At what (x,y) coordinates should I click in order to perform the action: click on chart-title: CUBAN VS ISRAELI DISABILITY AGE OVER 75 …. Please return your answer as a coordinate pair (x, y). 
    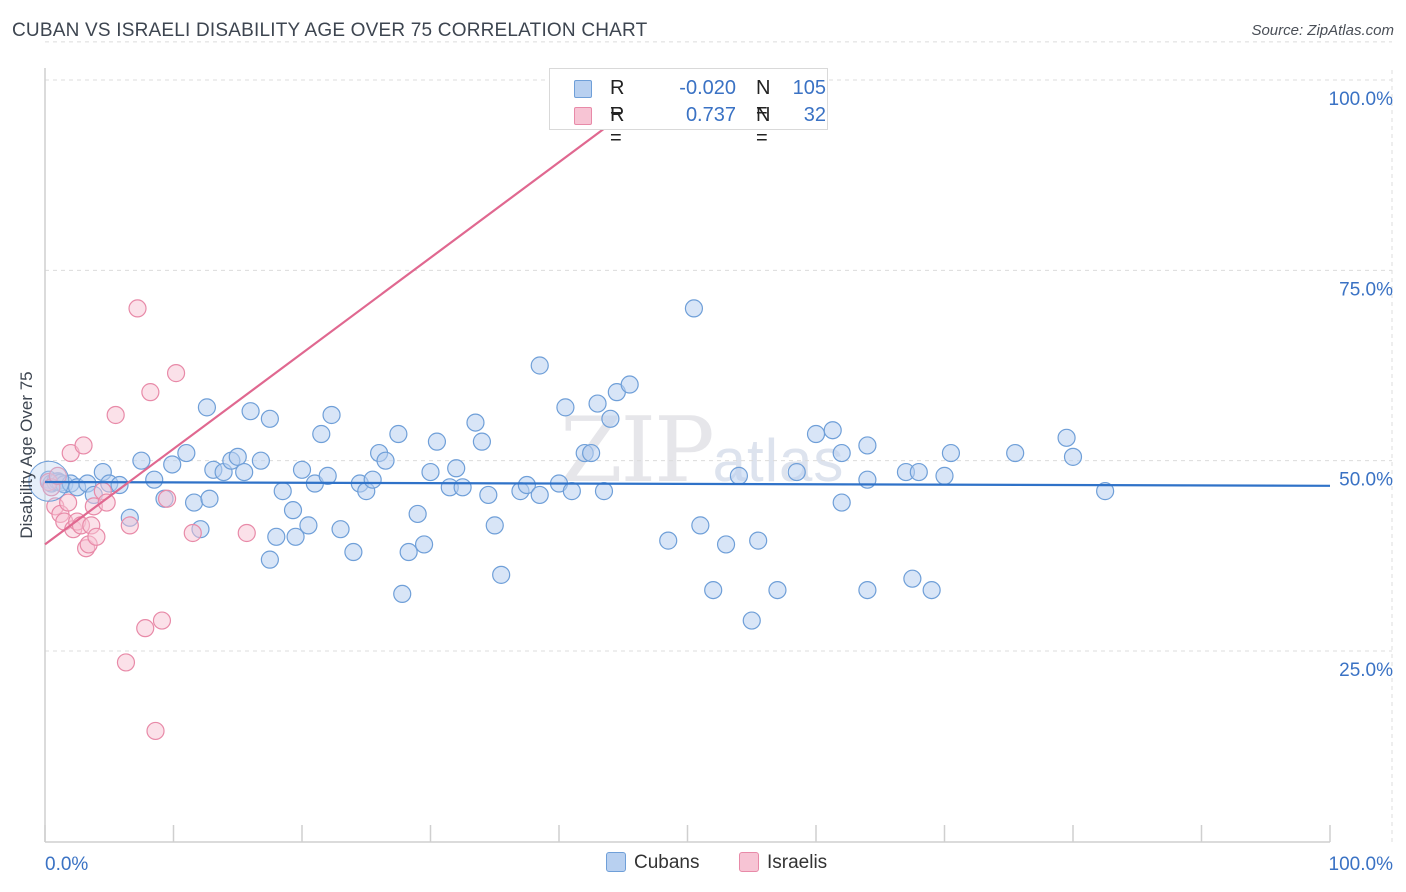
    Looking at the image, I should click on (330, 30).